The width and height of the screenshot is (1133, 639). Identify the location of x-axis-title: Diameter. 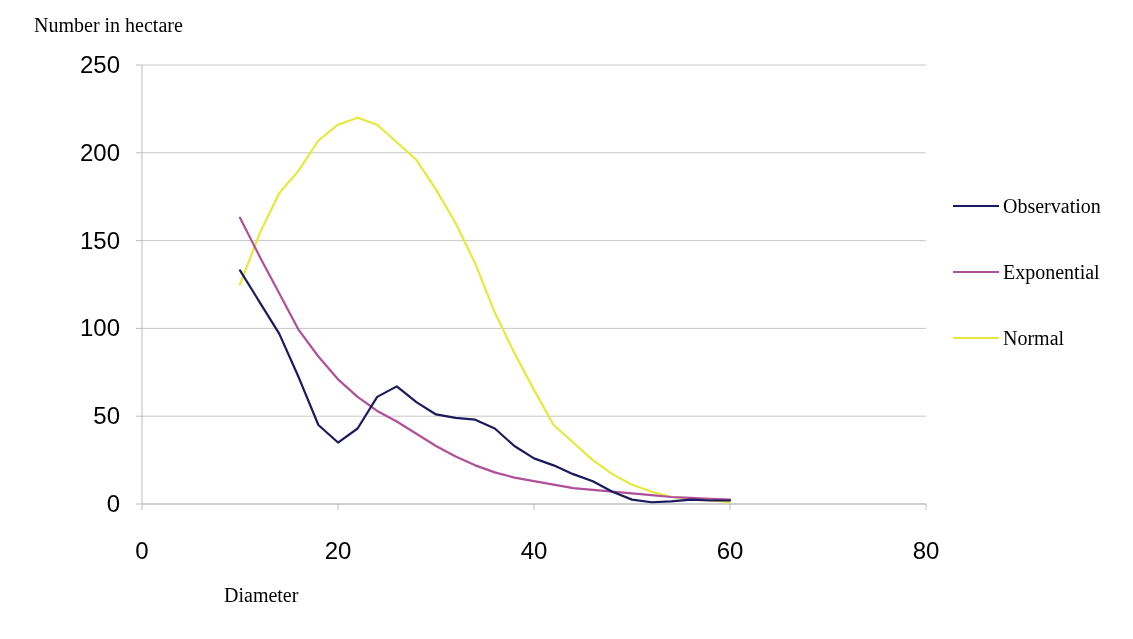
(261, 595).